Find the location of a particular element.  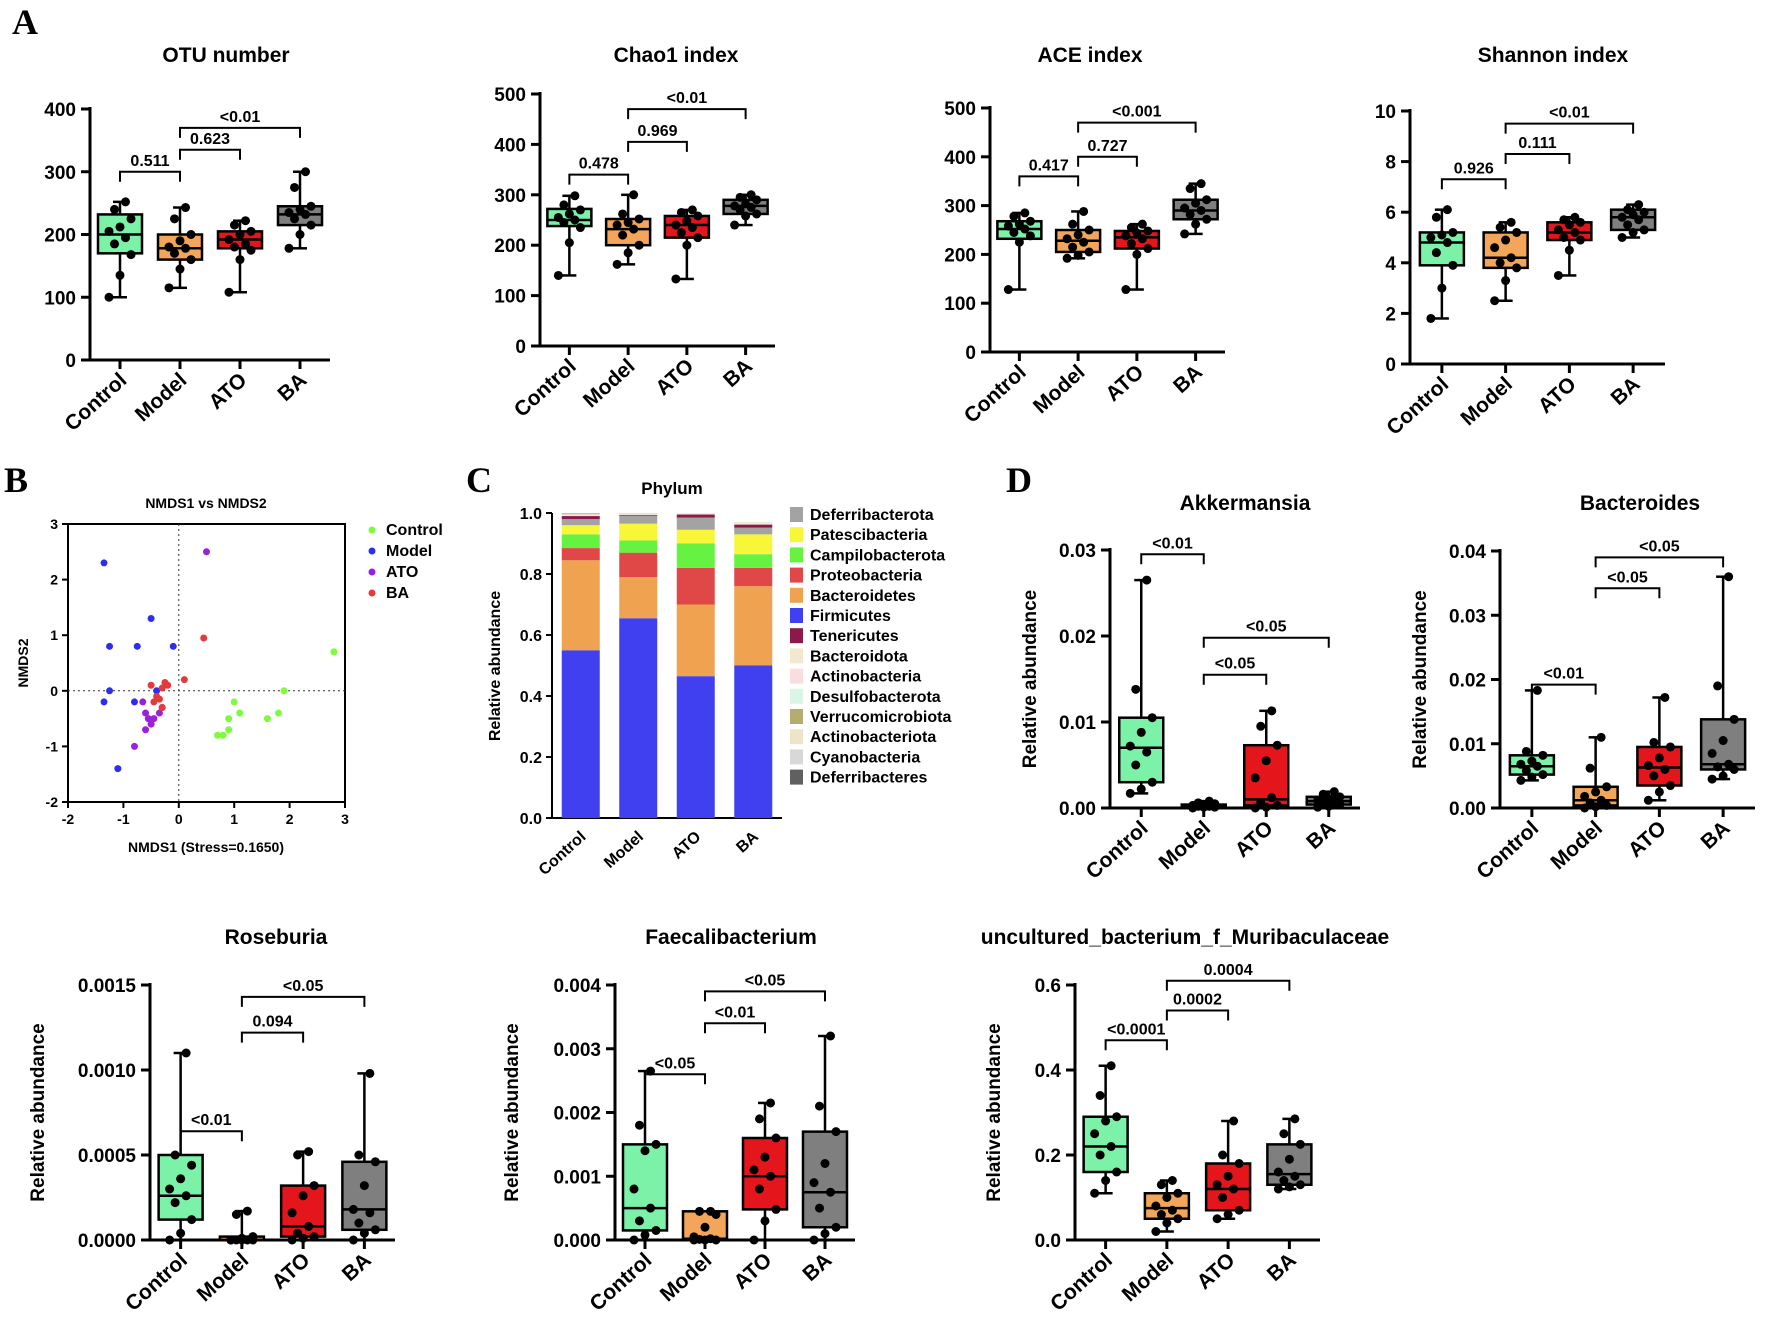

legend-label: Patescibacteria is located at coordinates (869, 535).